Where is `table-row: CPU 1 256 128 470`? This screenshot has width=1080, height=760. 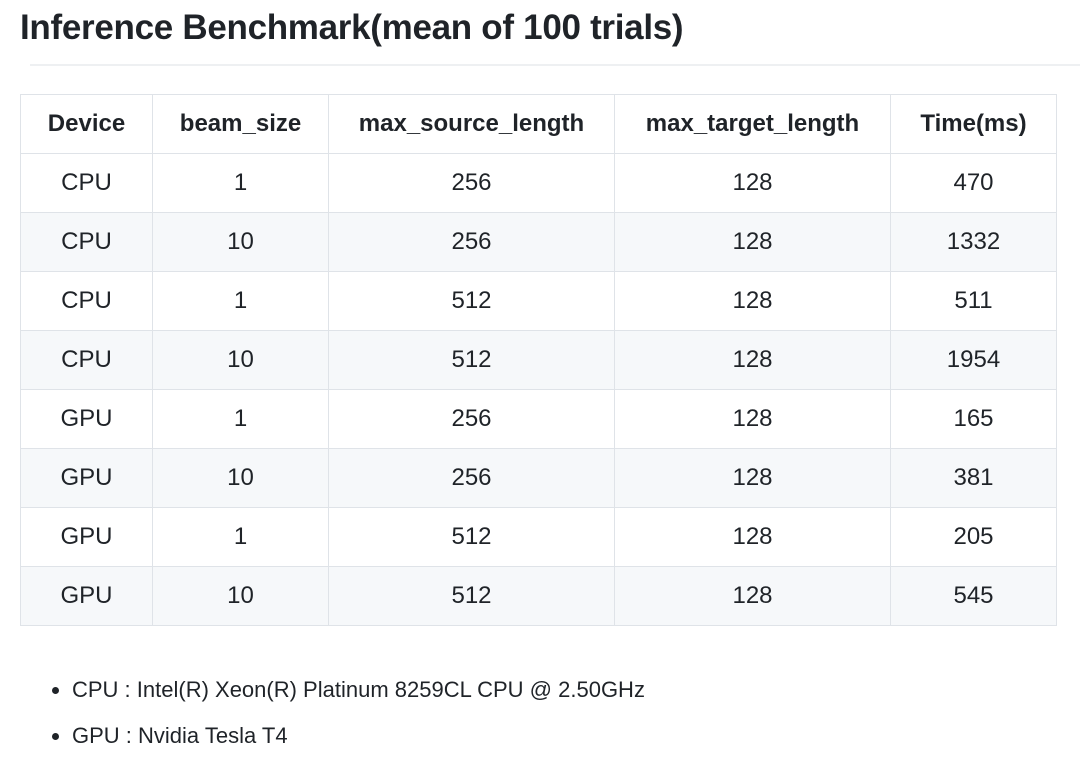
table-row: CPU 1 256 128 470 is located at coordinates (538, 183).